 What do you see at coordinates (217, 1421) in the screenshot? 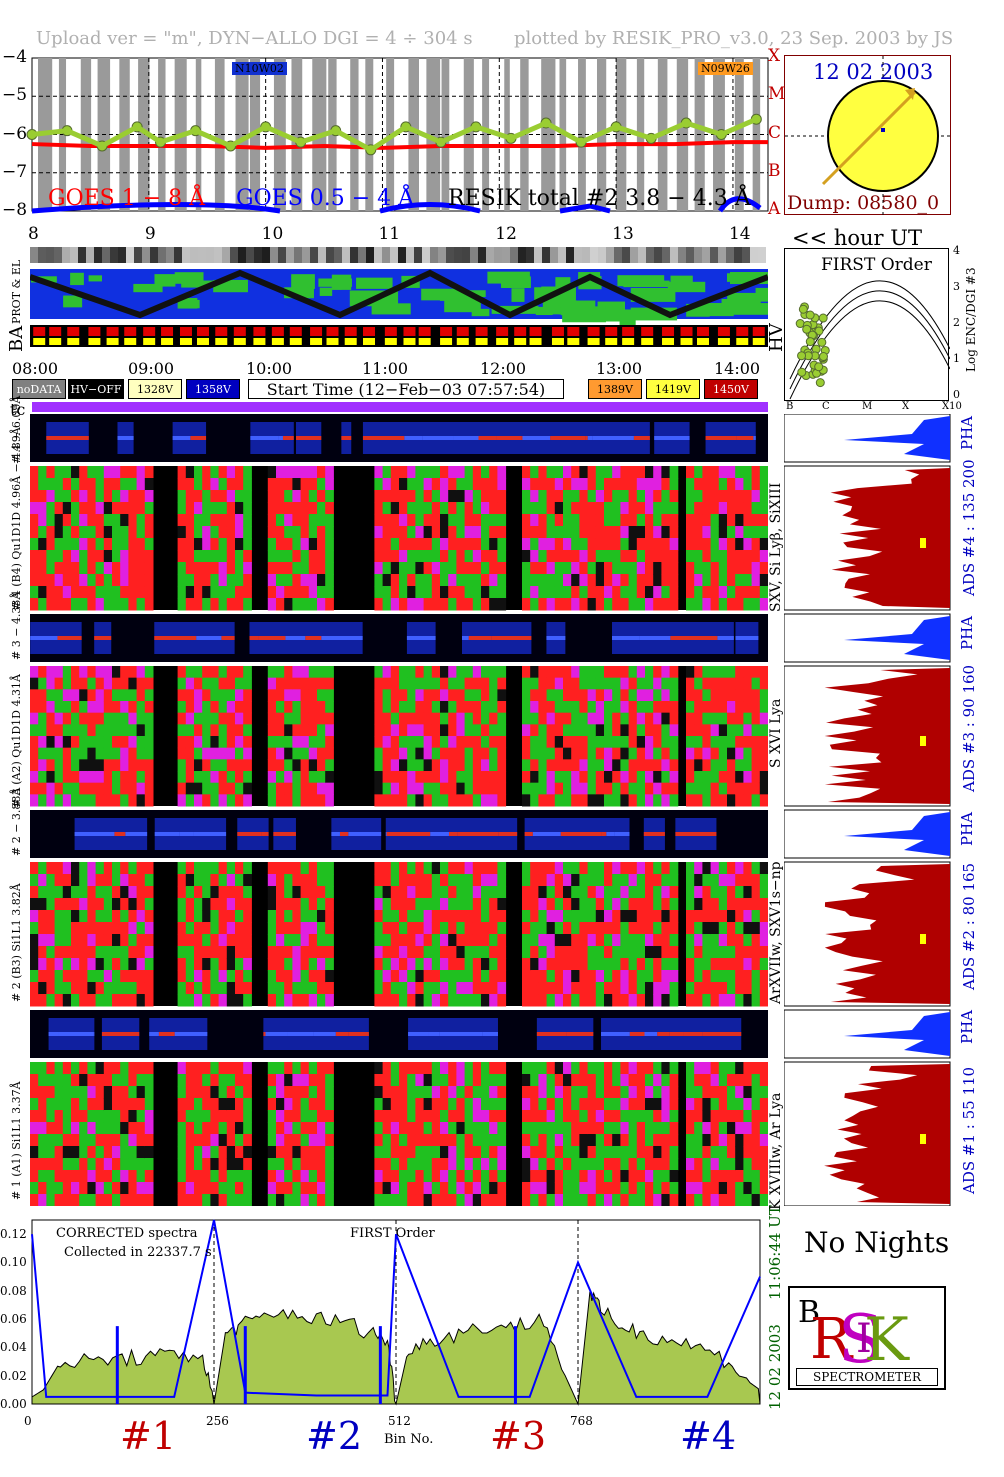
I see `spectrum-xtick: 256` at bounding box center [217, 1421].